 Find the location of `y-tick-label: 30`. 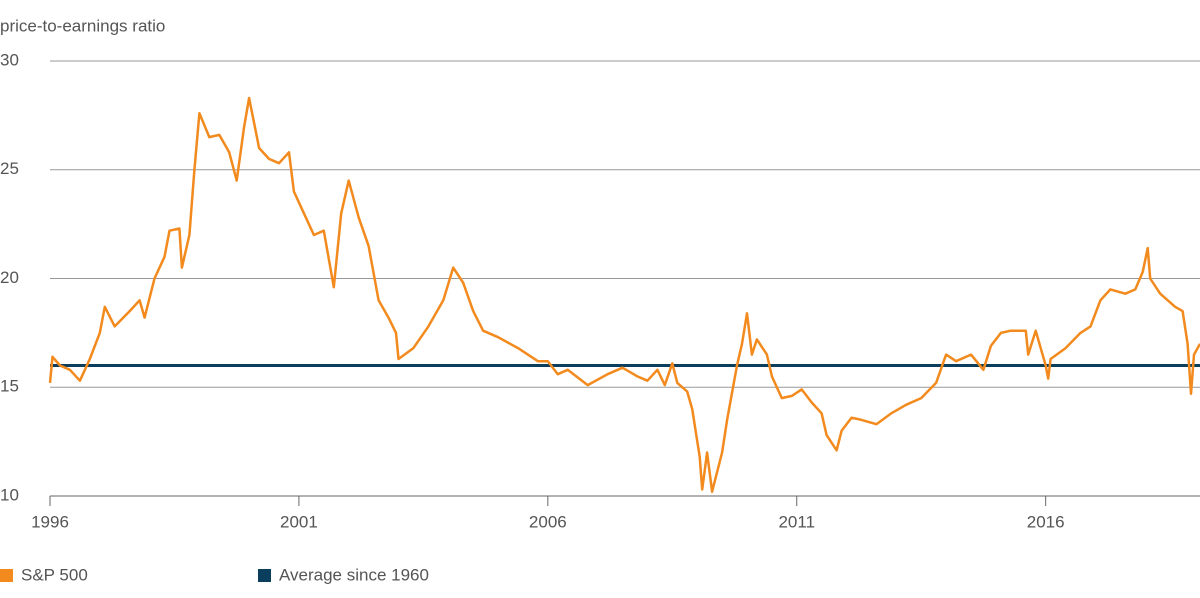

y-tick-label: 30 is located at coordinates (9, 59).